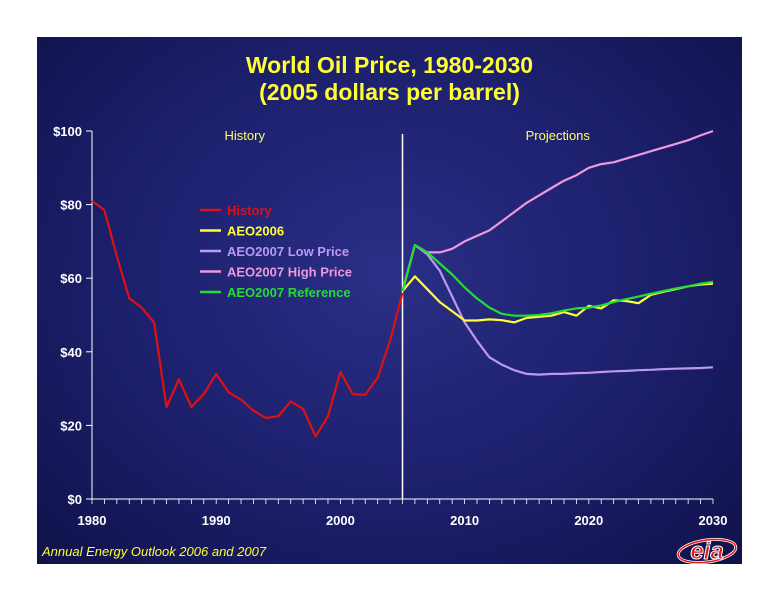  Describe the element at coordinates (92, 520) in the screenshot. I see `x-tick-label: 1980` at that location.